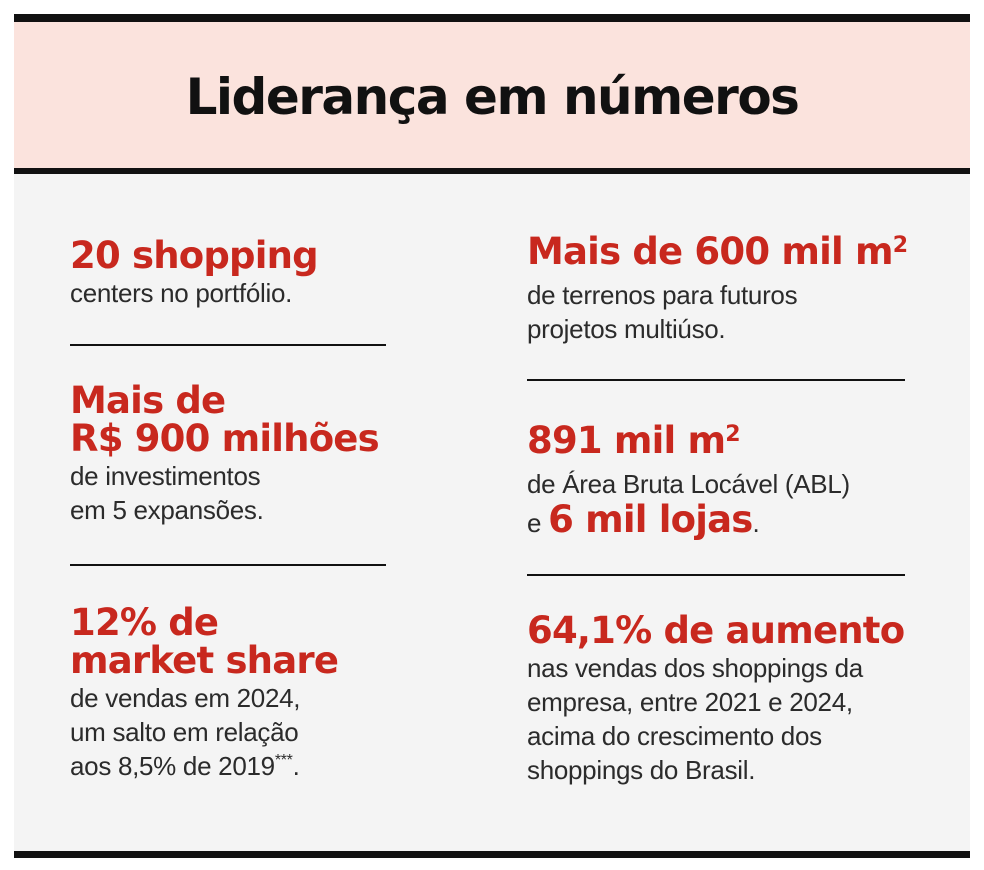 Image resolution: width=984 pixels, height=870 pixels. I want to click on stat-headline-text: 891 mil m, so click(626, 440).